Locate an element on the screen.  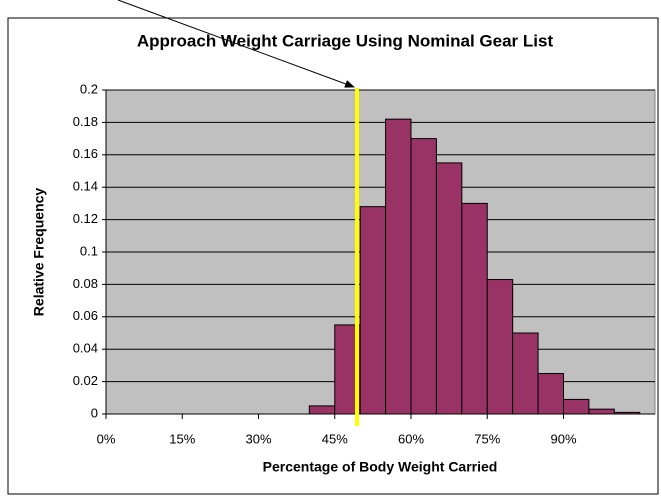
y-tick-label: 0.06 is located at coordinates (85, 315).